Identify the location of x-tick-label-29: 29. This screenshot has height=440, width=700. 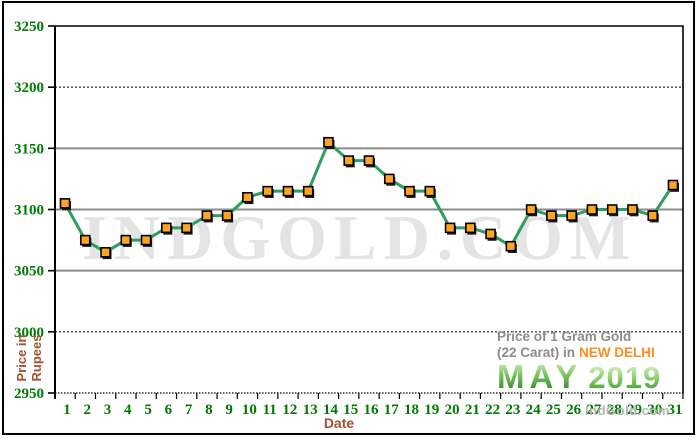
(634, 410).